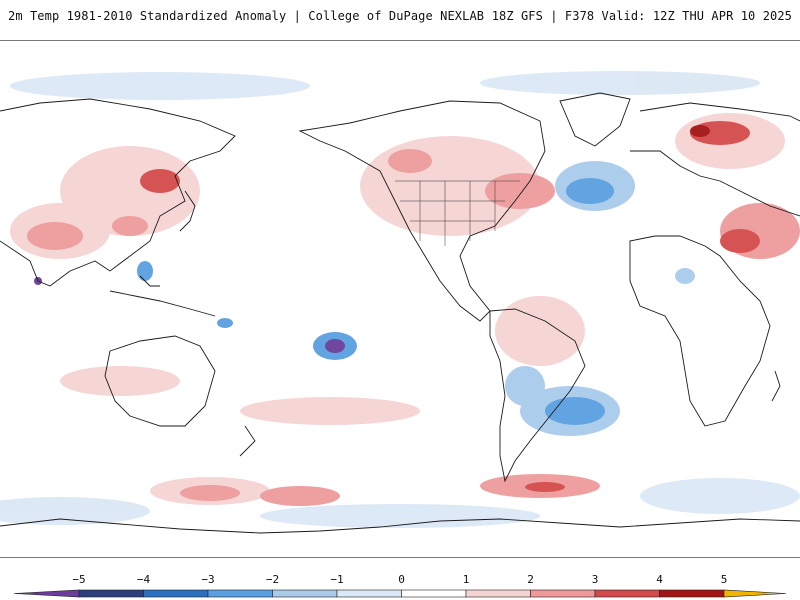 The image size is (800, 600). I want to click on colorbar-svg: −5 −4 −3 −2 −1 0 1 2 3 4 5, so click(400, 585).